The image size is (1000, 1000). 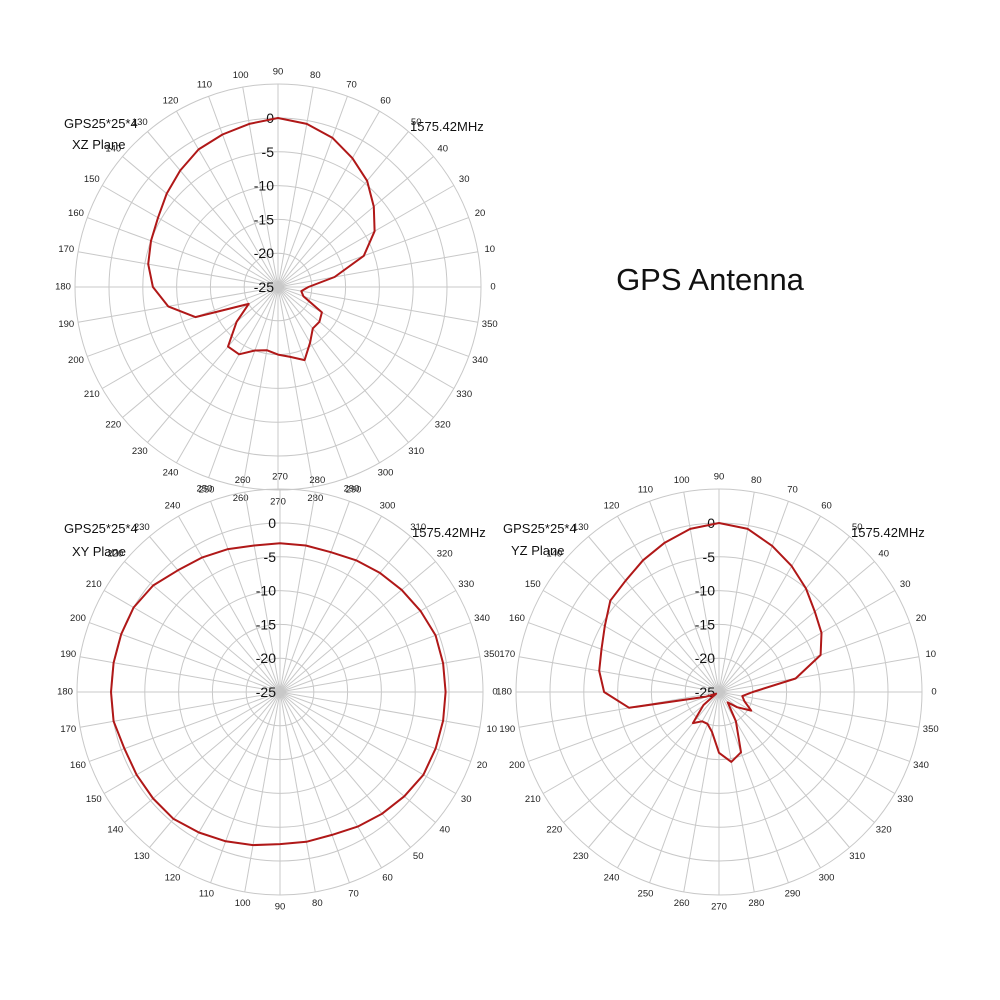 I want to click on angle-tick-label: 290, so click(x=354, y=489).